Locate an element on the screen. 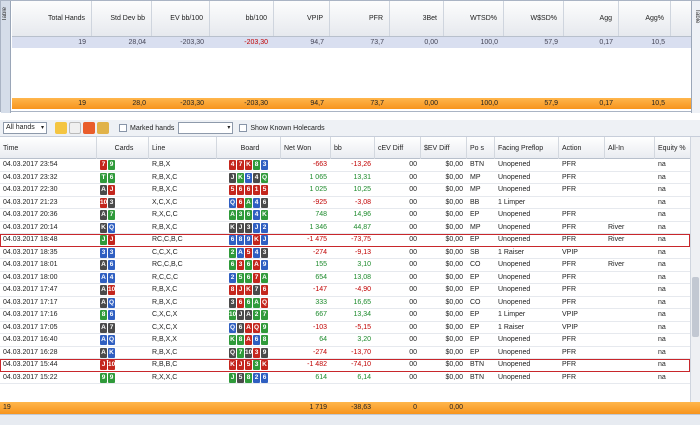 The image size is (700, 425). summary-col-header: W$SD% is located at coordinates (534, 18).